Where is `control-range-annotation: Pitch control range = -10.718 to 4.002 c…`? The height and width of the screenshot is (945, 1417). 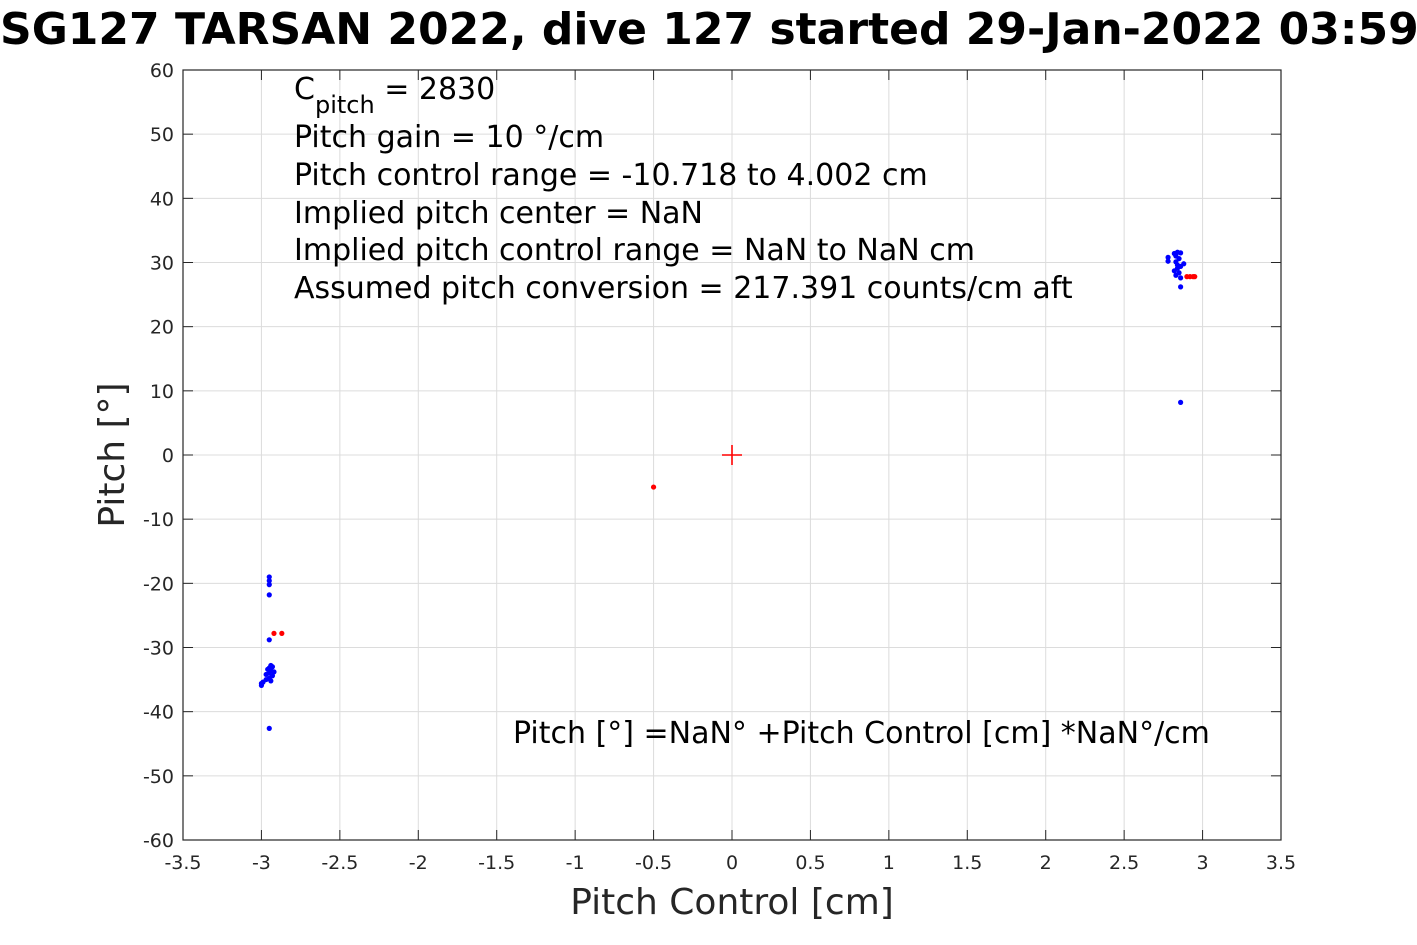 control-range-annotation: Pitch control range = -10.718 to 4.002 c… is located at coordinates (611, 175).